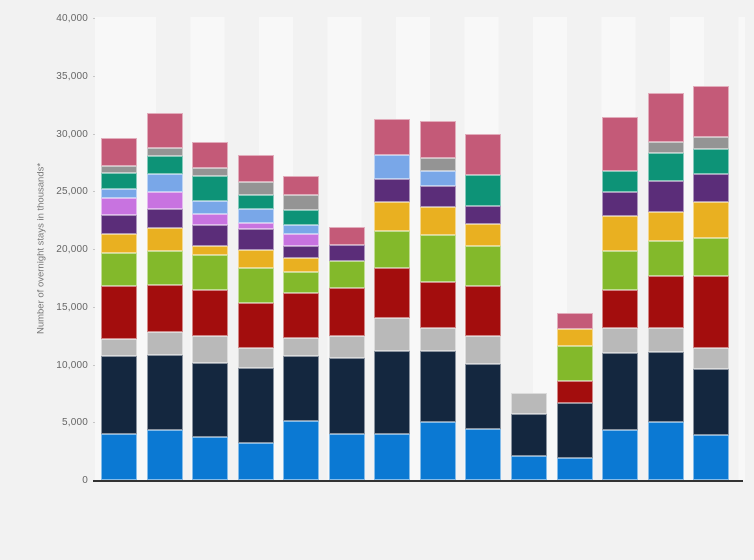 The width and height of the screenshot is (754, 560). What do you see at coordinates (164, 343) in the screenshot?
I see `bar-2-segment-light-gray` at bounding box center [164, 343].